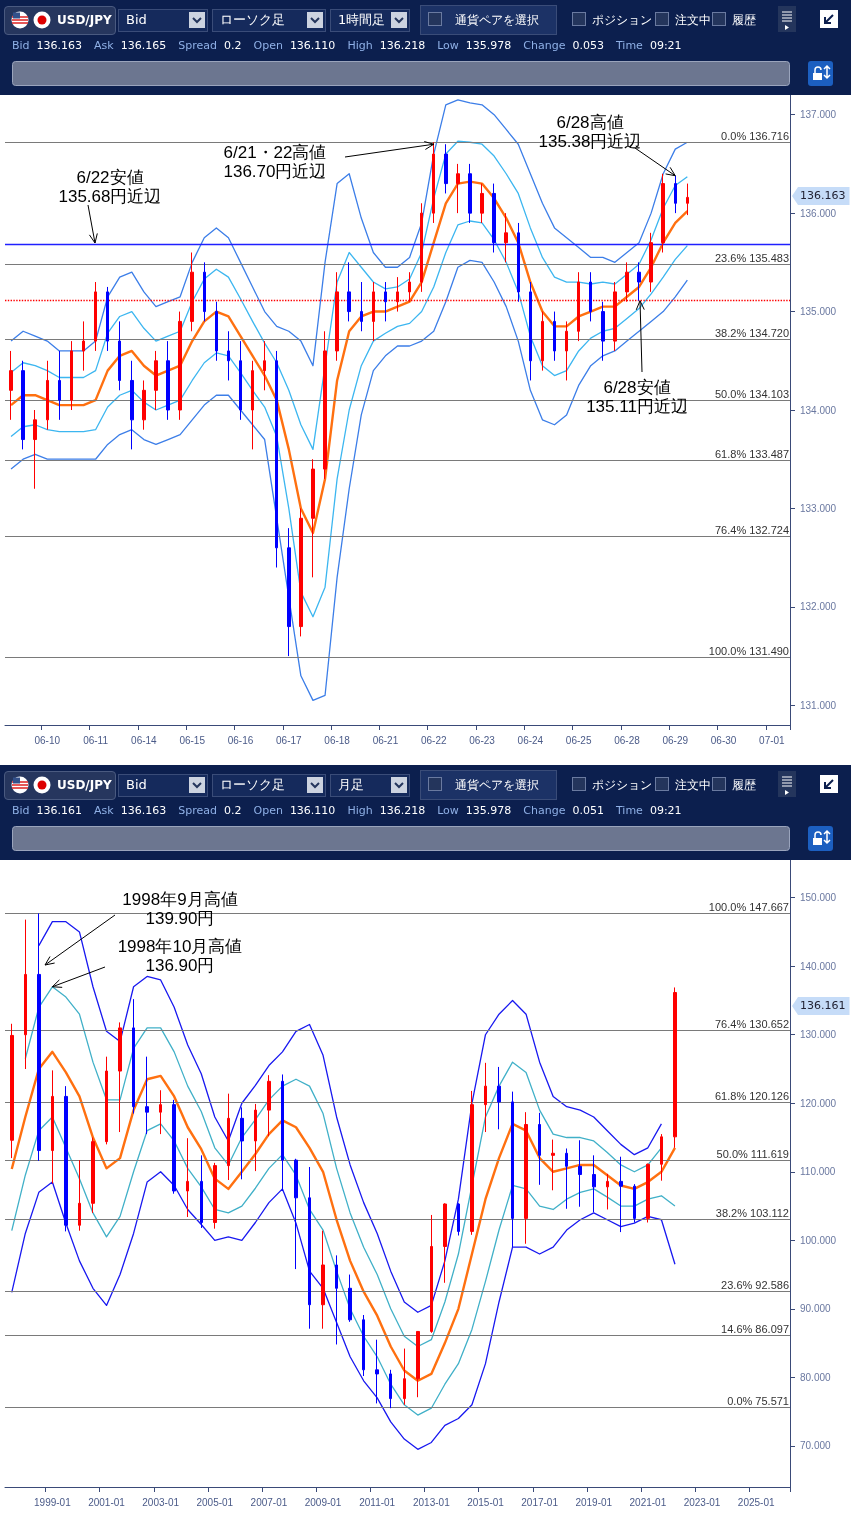 This screenshot has height=1534, width=851. I want to click on text: 136.161, so click(821, 1006).